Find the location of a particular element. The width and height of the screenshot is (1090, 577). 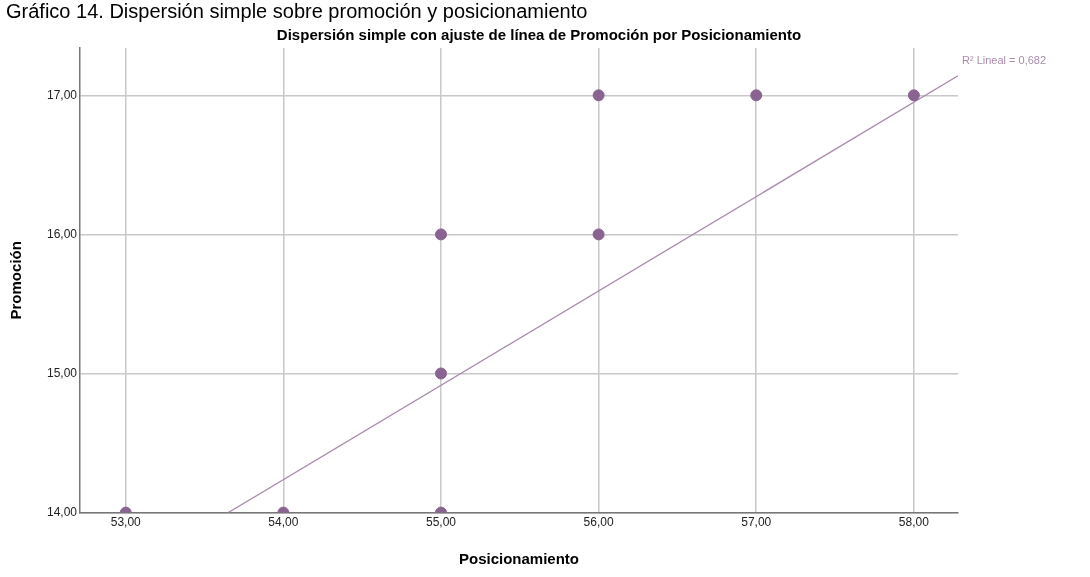

x-tick-label: 54,00 is located at coordinates (283, 522).